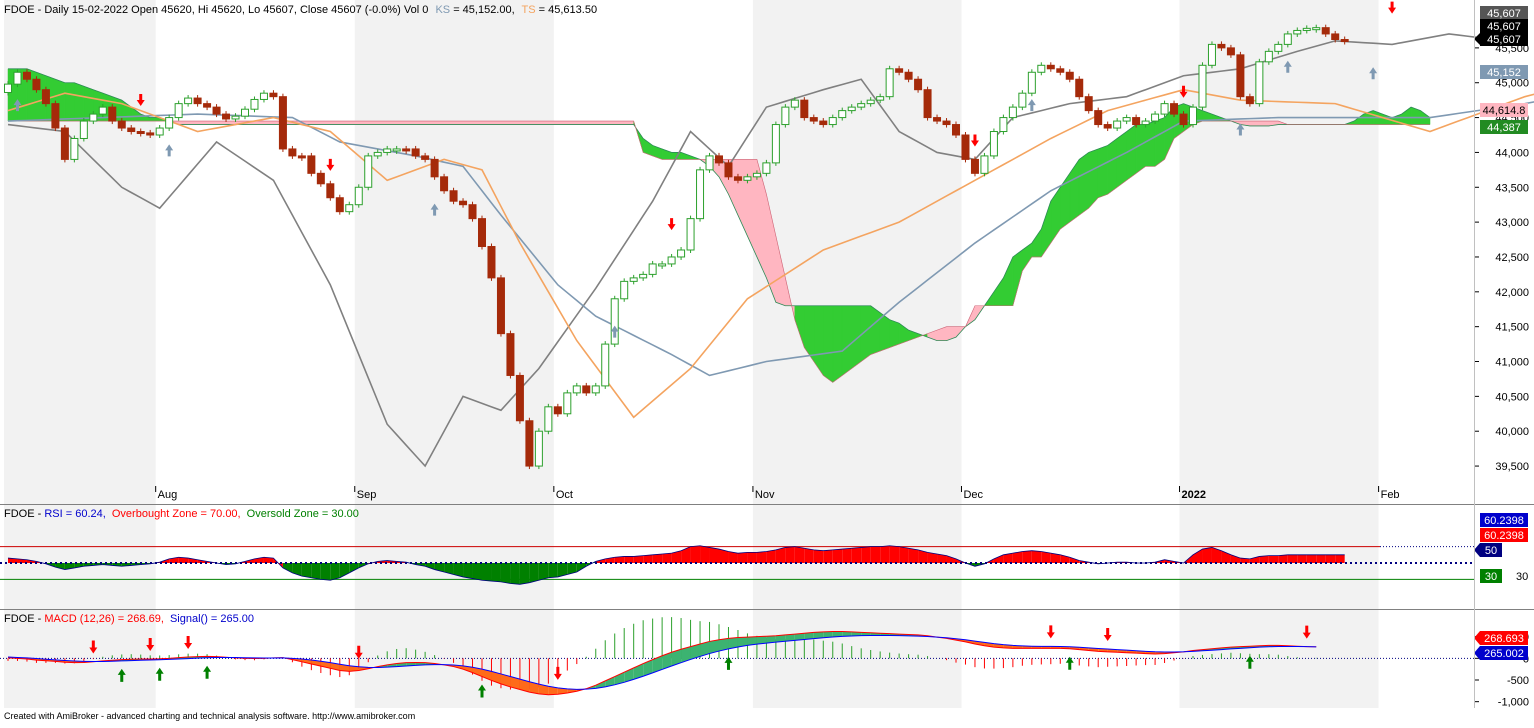 This screenshot has width=1534, height=728. Describe the element at coordinates (74, 514) in the screenshot. I see `rsi-value-label: RSI = 60.24,` at that location.